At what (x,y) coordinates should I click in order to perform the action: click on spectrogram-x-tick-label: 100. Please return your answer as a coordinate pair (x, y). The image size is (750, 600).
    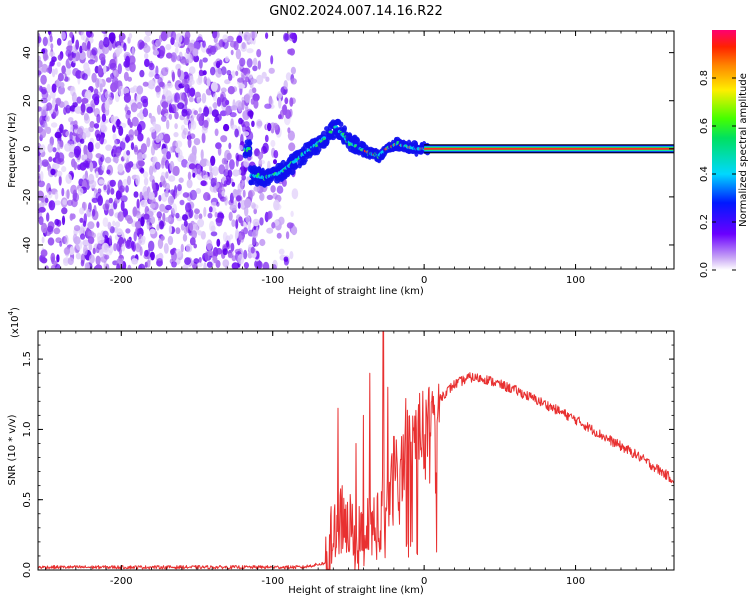
    Looking at the image, I should click on (575, 280).